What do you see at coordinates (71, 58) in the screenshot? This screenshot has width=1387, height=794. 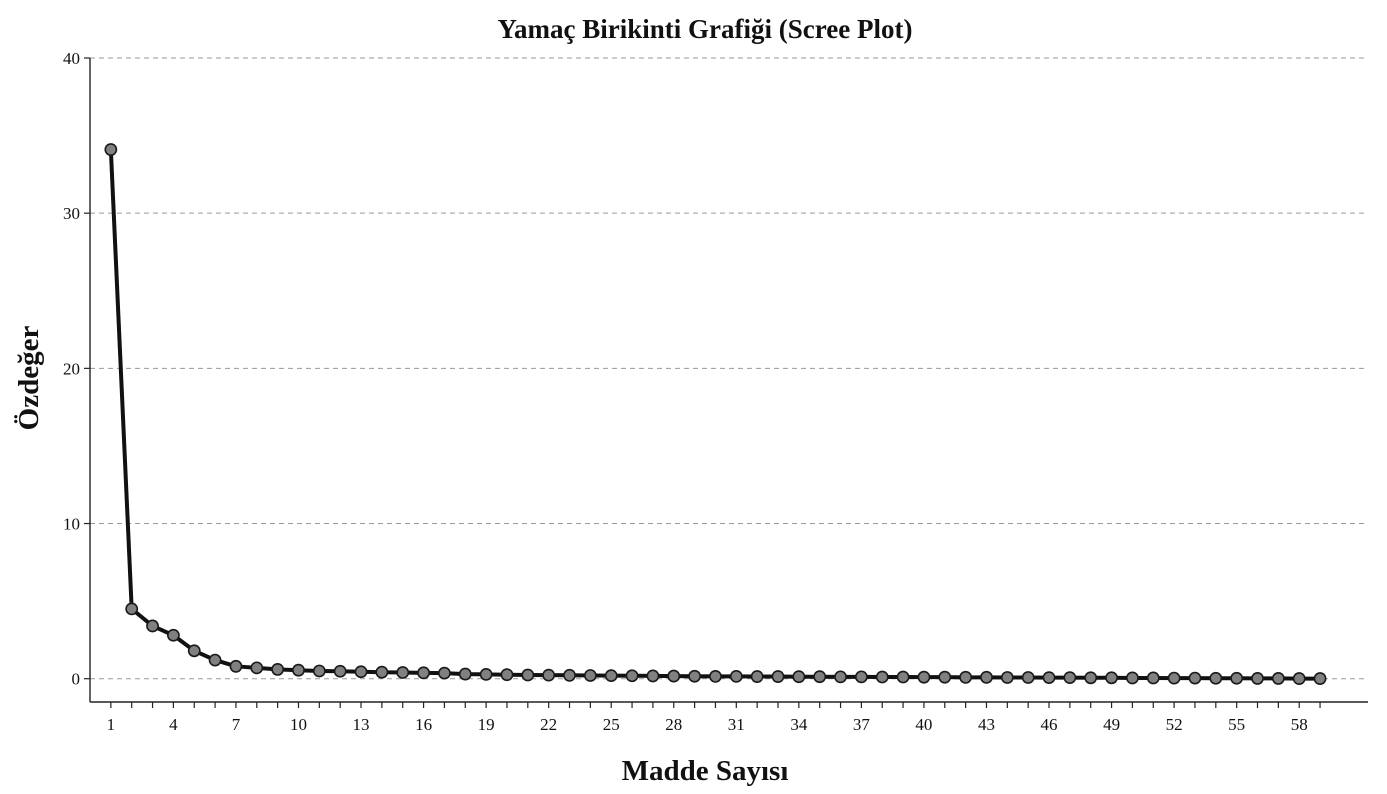 I see `y-tick-label: 40` at bounding box center [71, 58].